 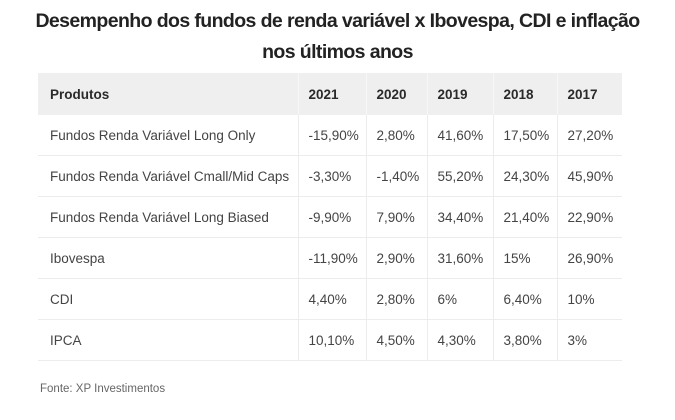 What do you see at coordinates (589, 217) in the screenshot?
I see `value-2017: 22,90%` at bounding box center [589, 217].